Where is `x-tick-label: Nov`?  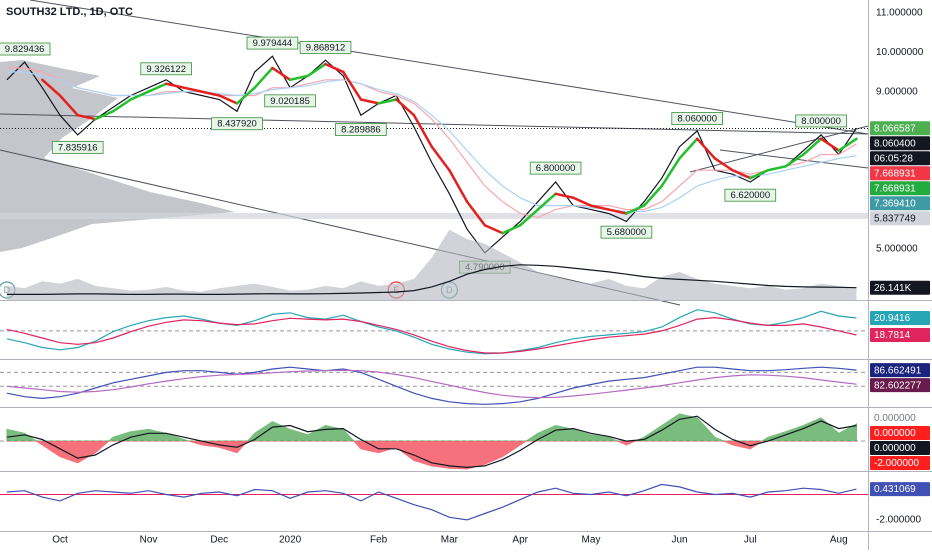 x-tick-label: Nov is located at coordinates (149, 540).